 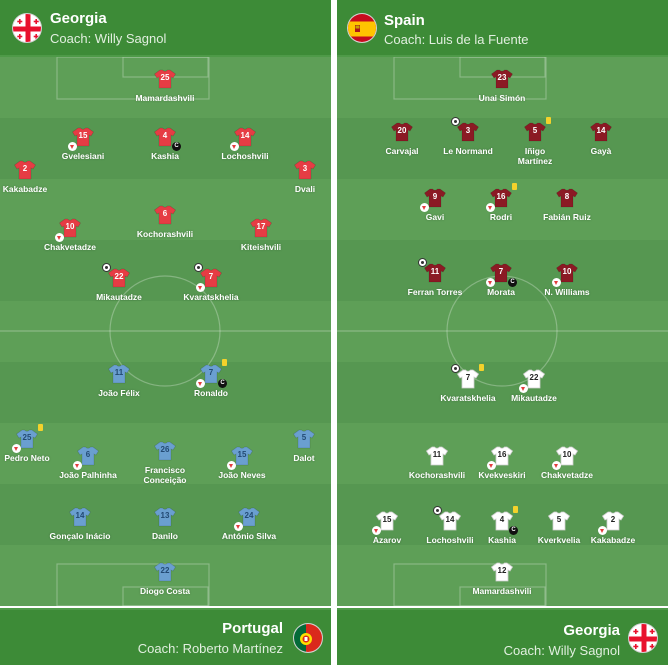 I want to click on player-name: Kiteishvili, so click(x=261, y=247).